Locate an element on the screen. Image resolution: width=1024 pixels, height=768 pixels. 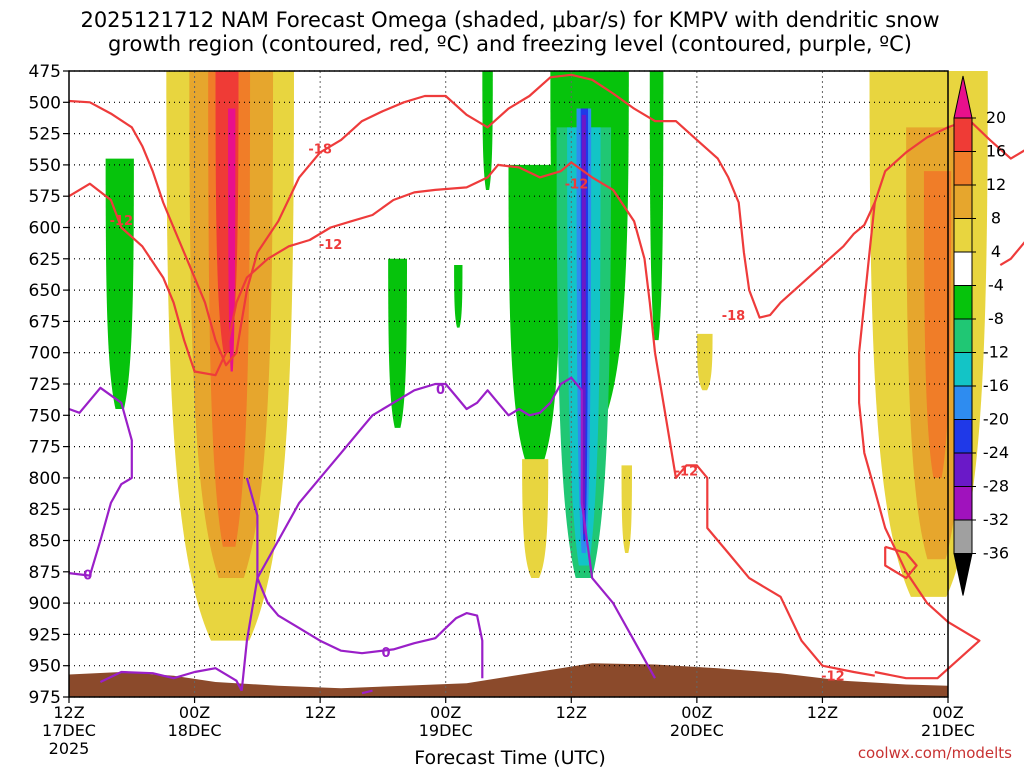
y-tick-label: 975 is located at coordinates (45, 698).